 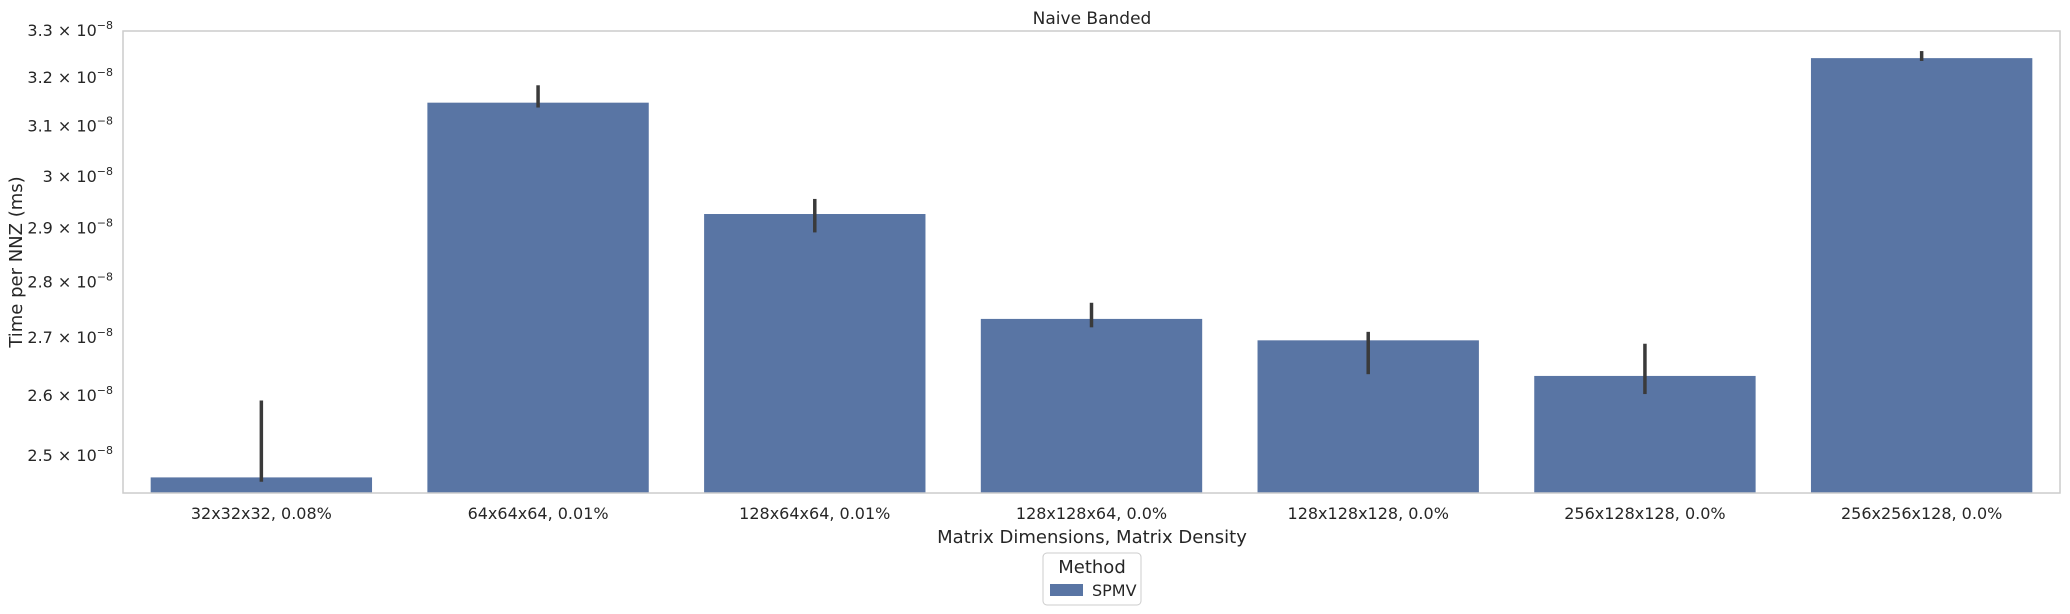 What do you see at coordinates (70, 394) in the screenshot?
I see `y-tick-label: 2.6 × 10⁻⁸` at bounding box center [70, 394].